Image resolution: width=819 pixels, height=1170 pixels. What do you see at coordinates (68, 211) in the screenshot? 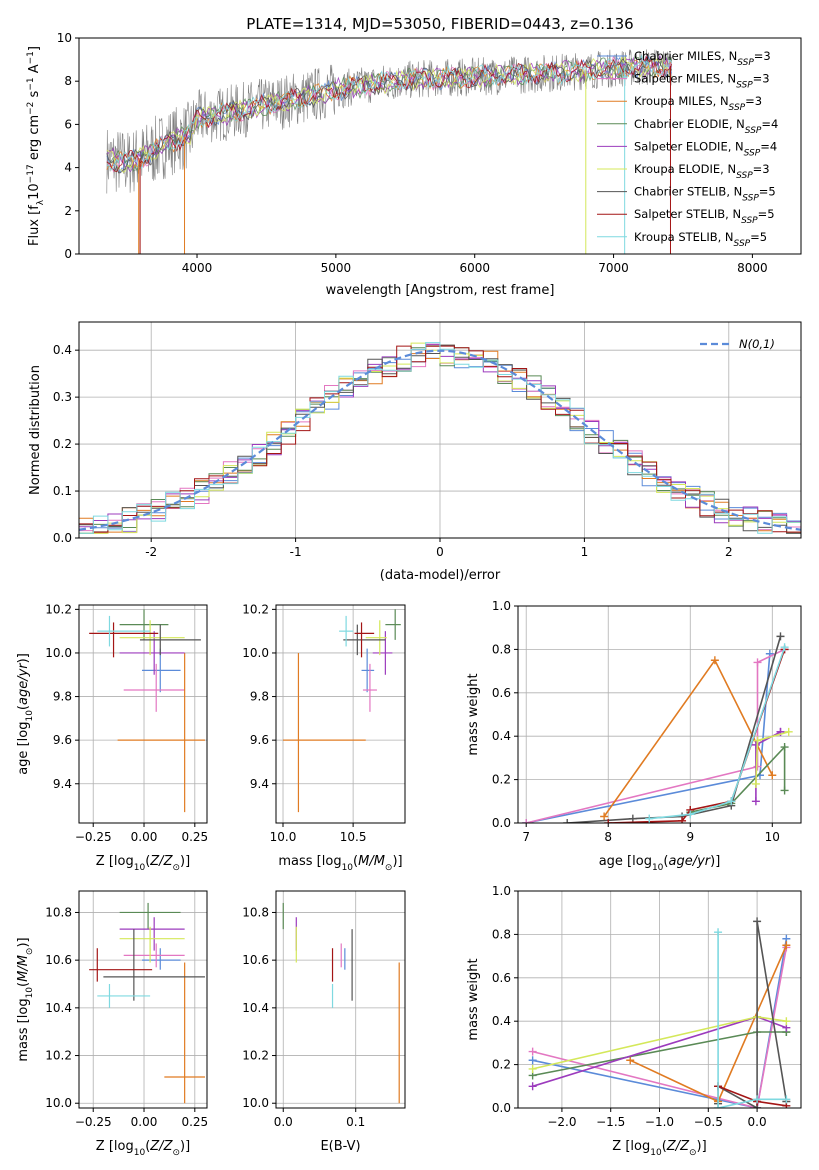
I see `y-tick-label: 2` at bounding box center [68, 211].